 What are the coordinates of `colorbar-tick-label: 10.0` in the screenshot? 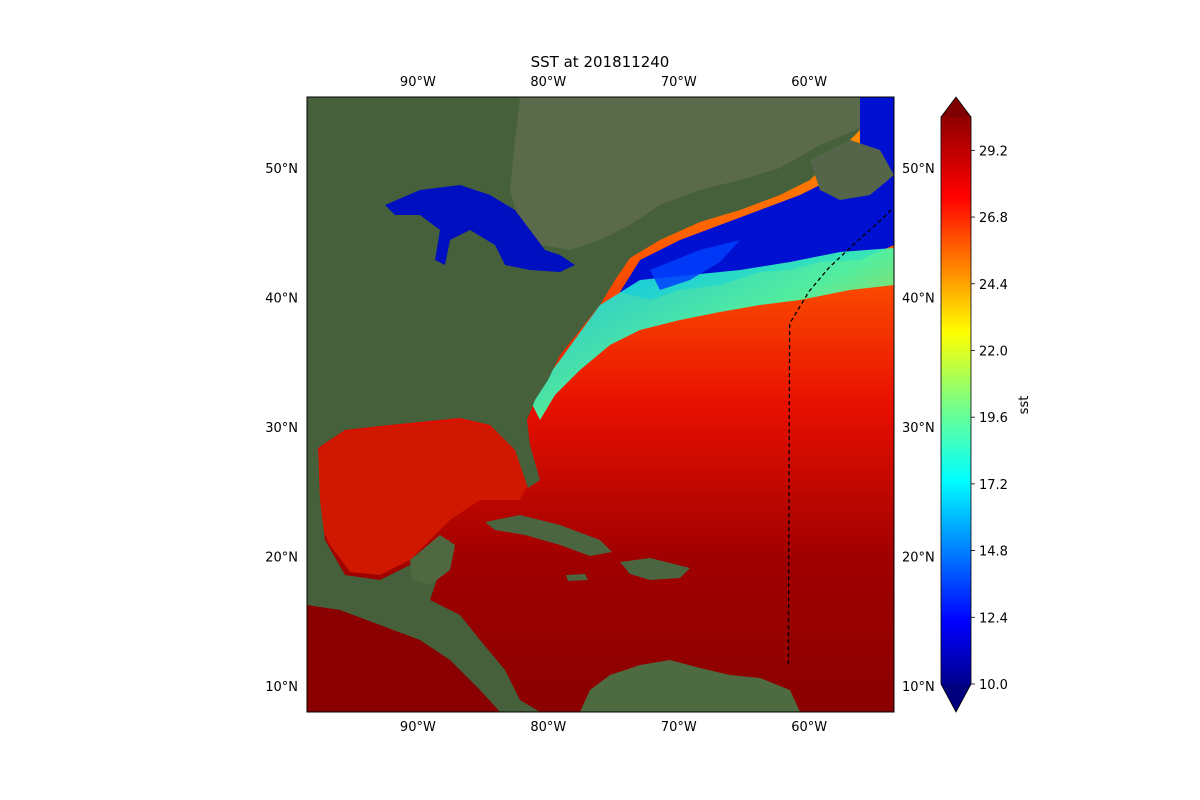 It's located at (993, 685).